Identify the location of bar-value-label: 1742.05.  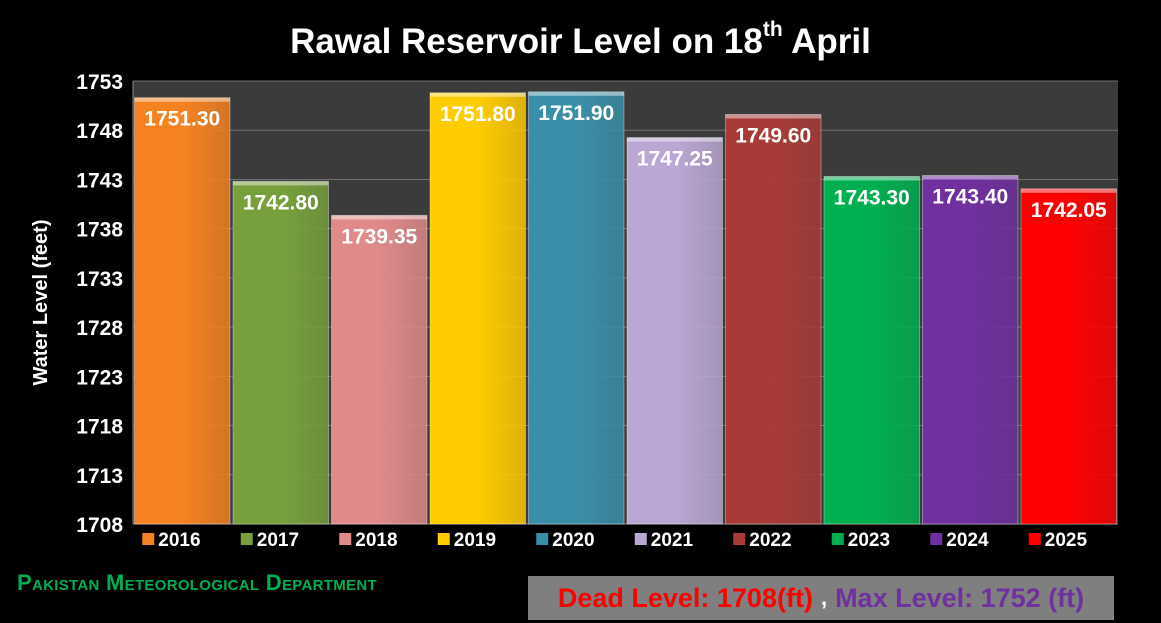
(1069, 210).